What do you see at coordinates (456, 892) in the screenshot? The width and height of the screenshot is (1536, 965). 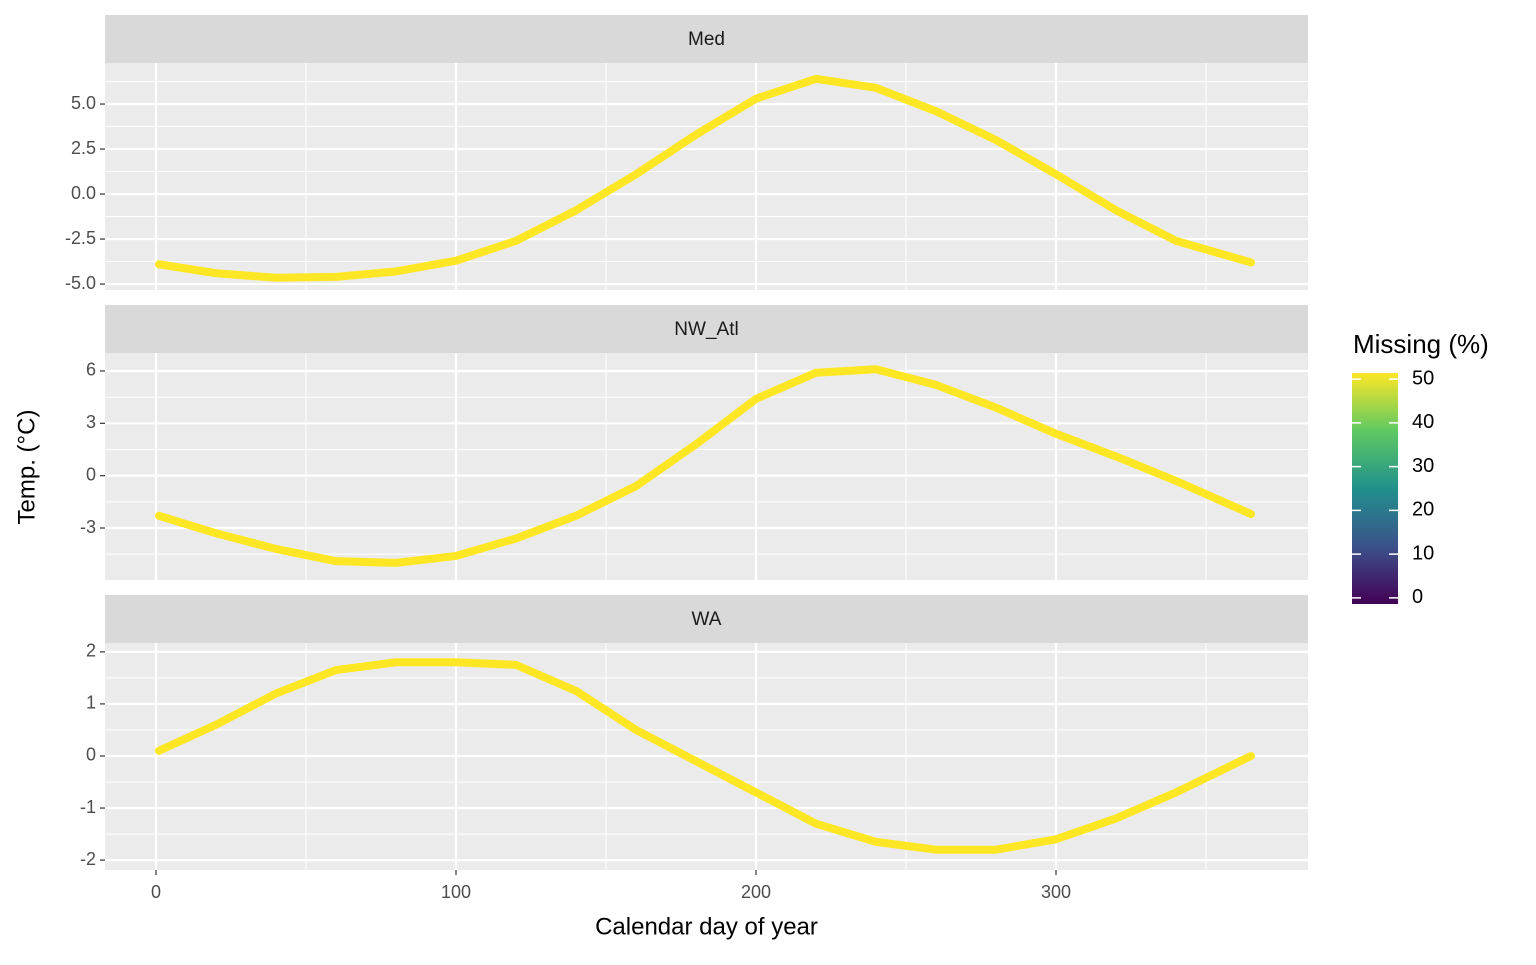 I see `x-tick-label: 100` at bounding box center [456, 892].